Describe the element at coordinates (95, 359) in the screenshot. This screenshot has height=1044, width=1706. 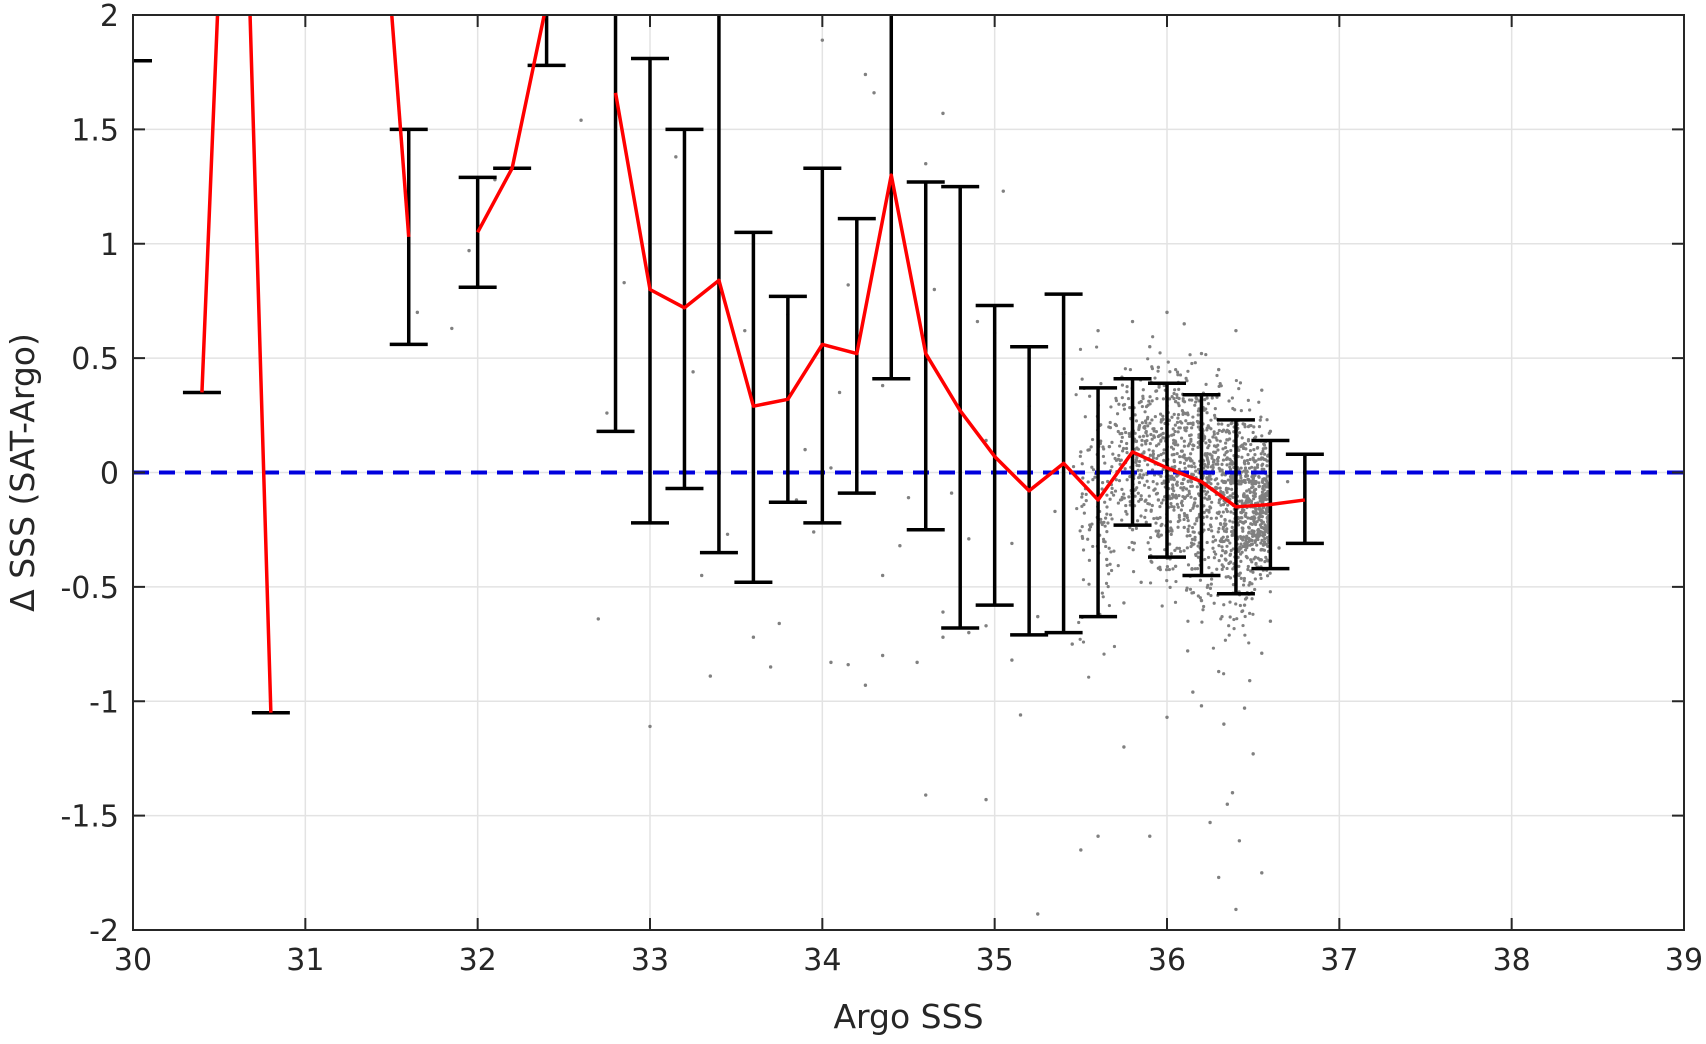
I see `y-tick-label: 0.5` at that location.